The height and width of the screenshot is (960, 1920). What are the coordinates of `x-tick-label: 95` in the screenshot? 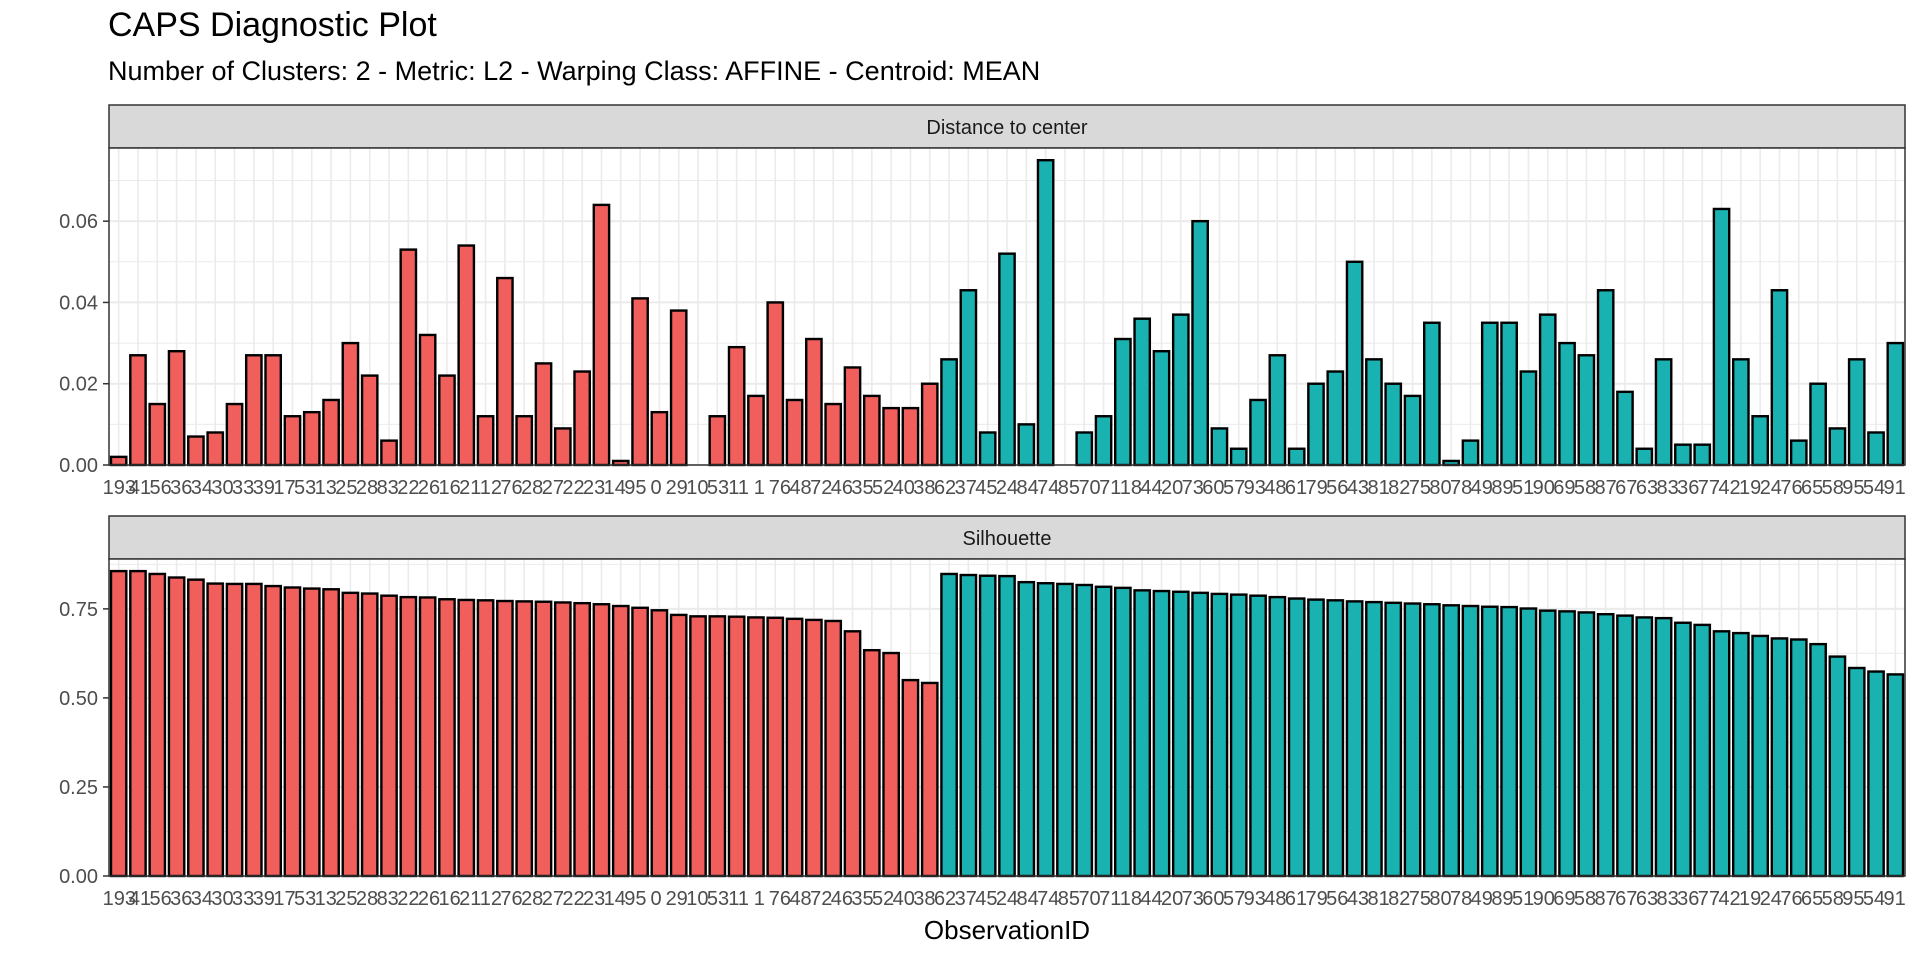 It's located at (635, 899).